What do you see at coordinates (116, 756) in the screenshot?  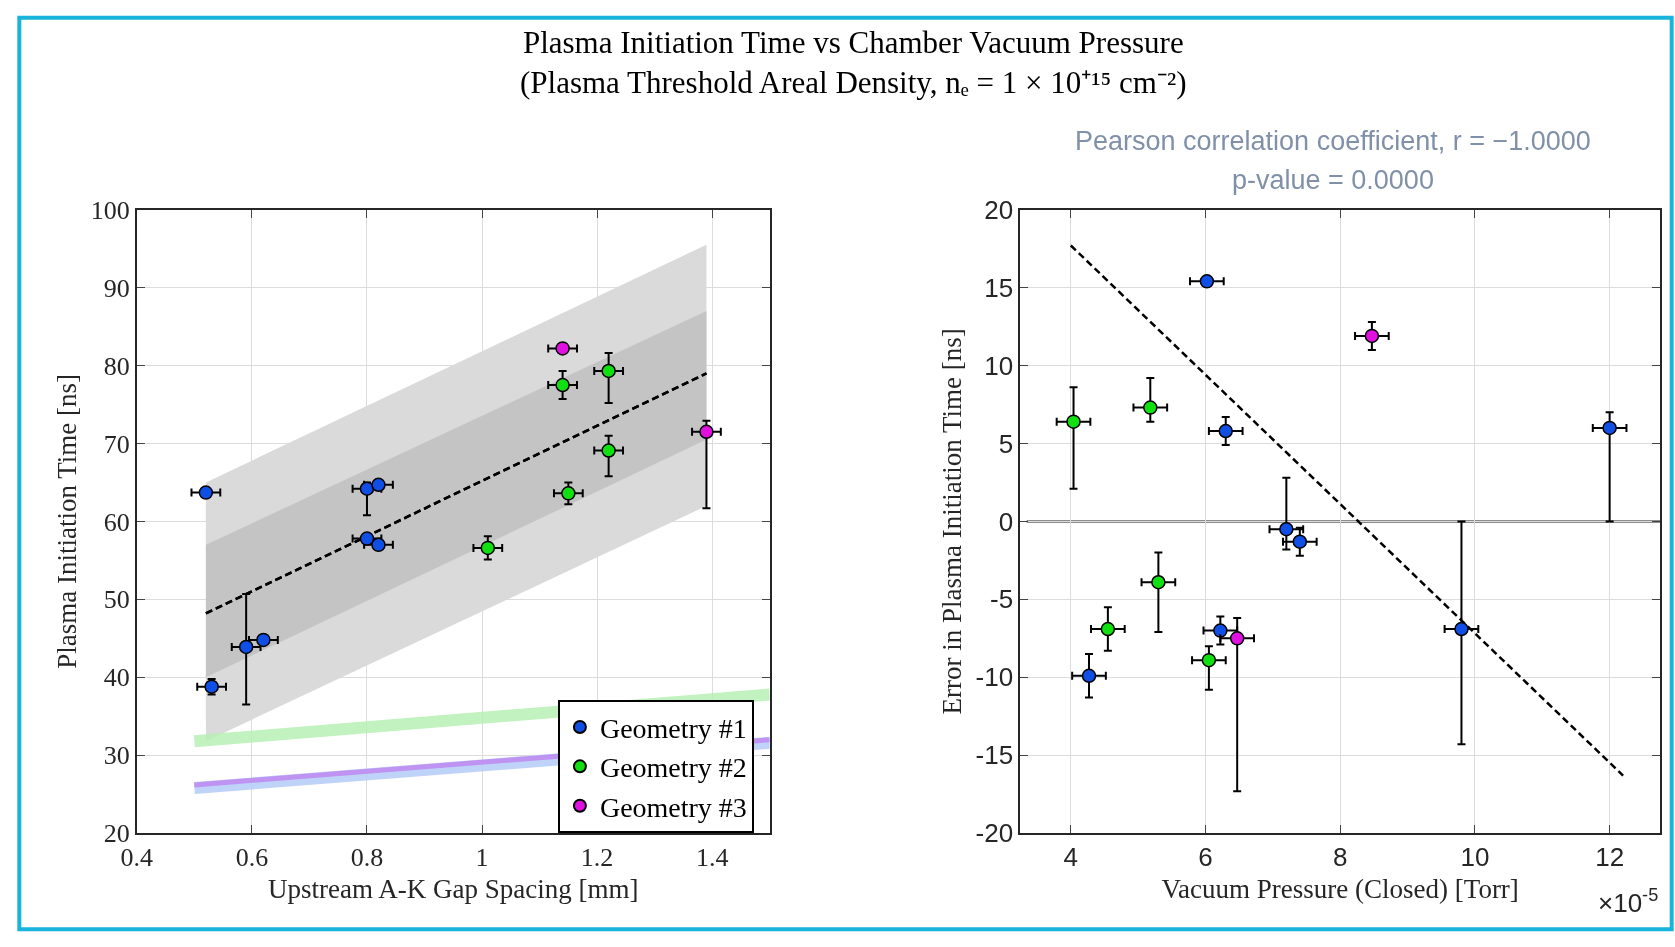 I see `y-tick-label: 30` at bounding box center [116, 756].